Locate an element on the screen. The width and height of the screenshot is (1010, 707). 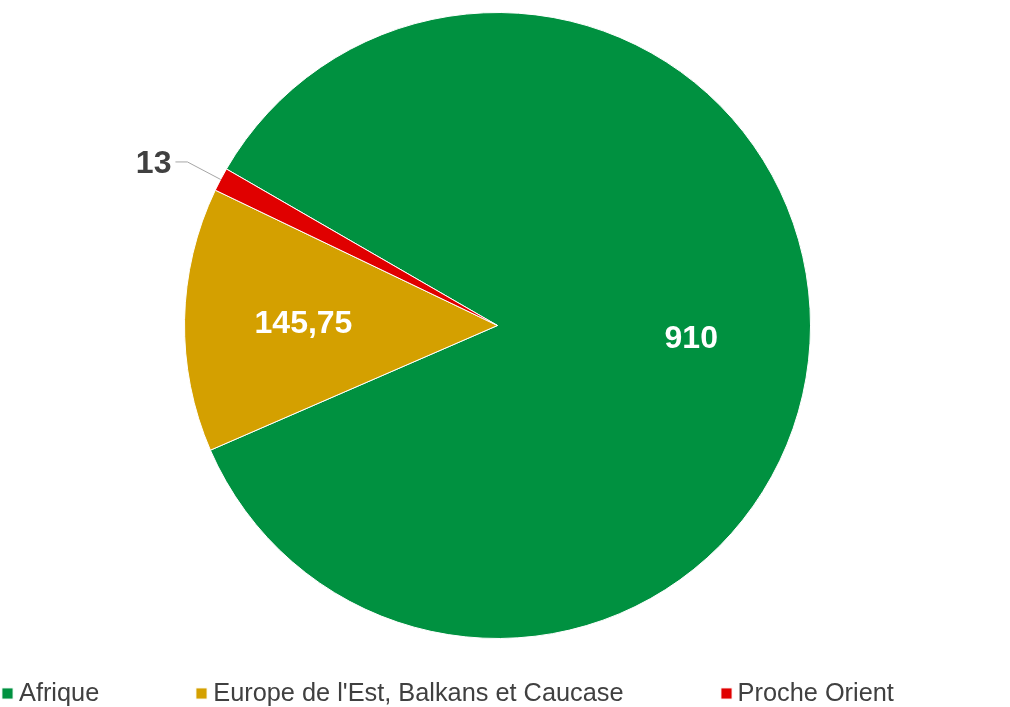
data-label: 13 is located at coordinates (153, 161).